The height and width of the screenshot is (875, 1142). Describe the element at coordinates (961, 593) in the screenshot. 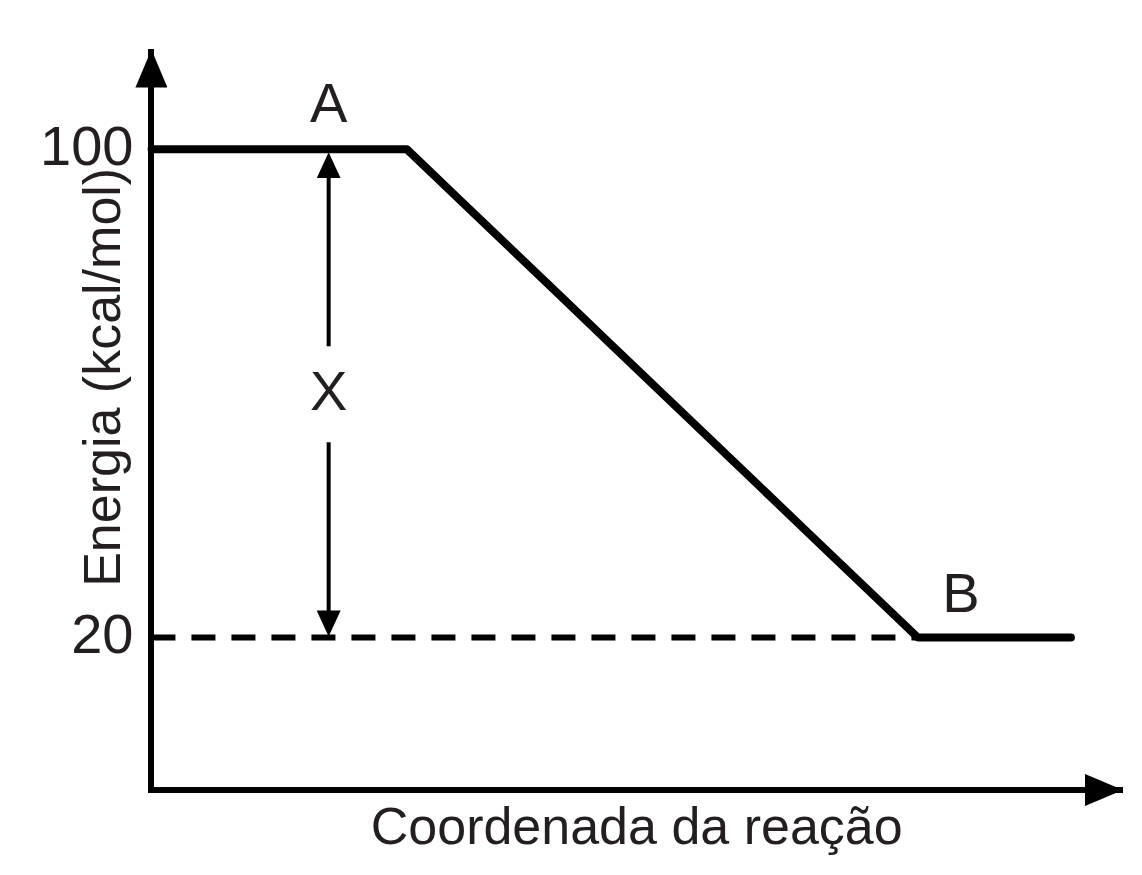

I see `annotation: B` at that location.